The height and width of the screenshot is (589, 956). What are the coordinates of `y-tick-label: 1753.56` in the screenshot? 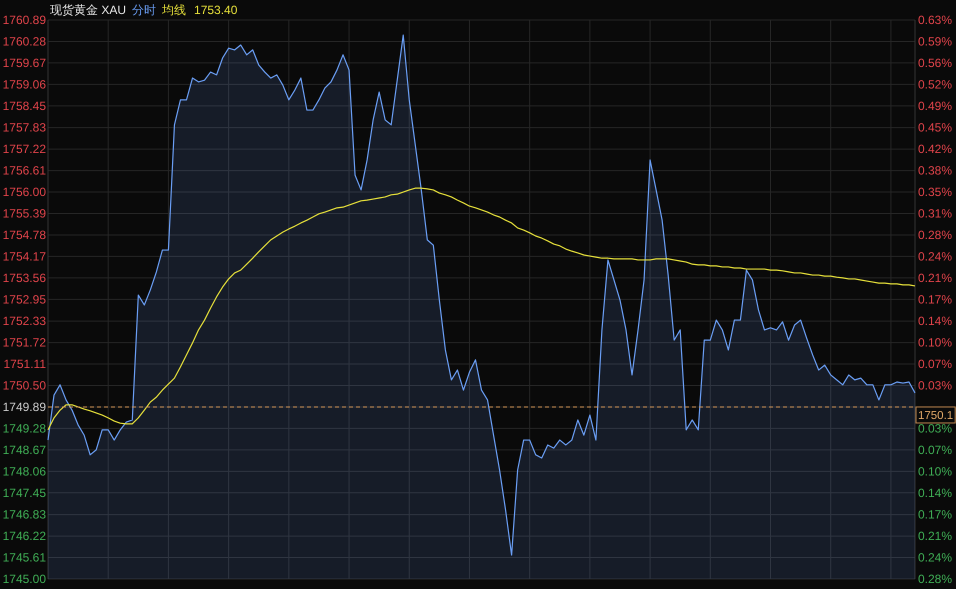 It's located at (24, 277).